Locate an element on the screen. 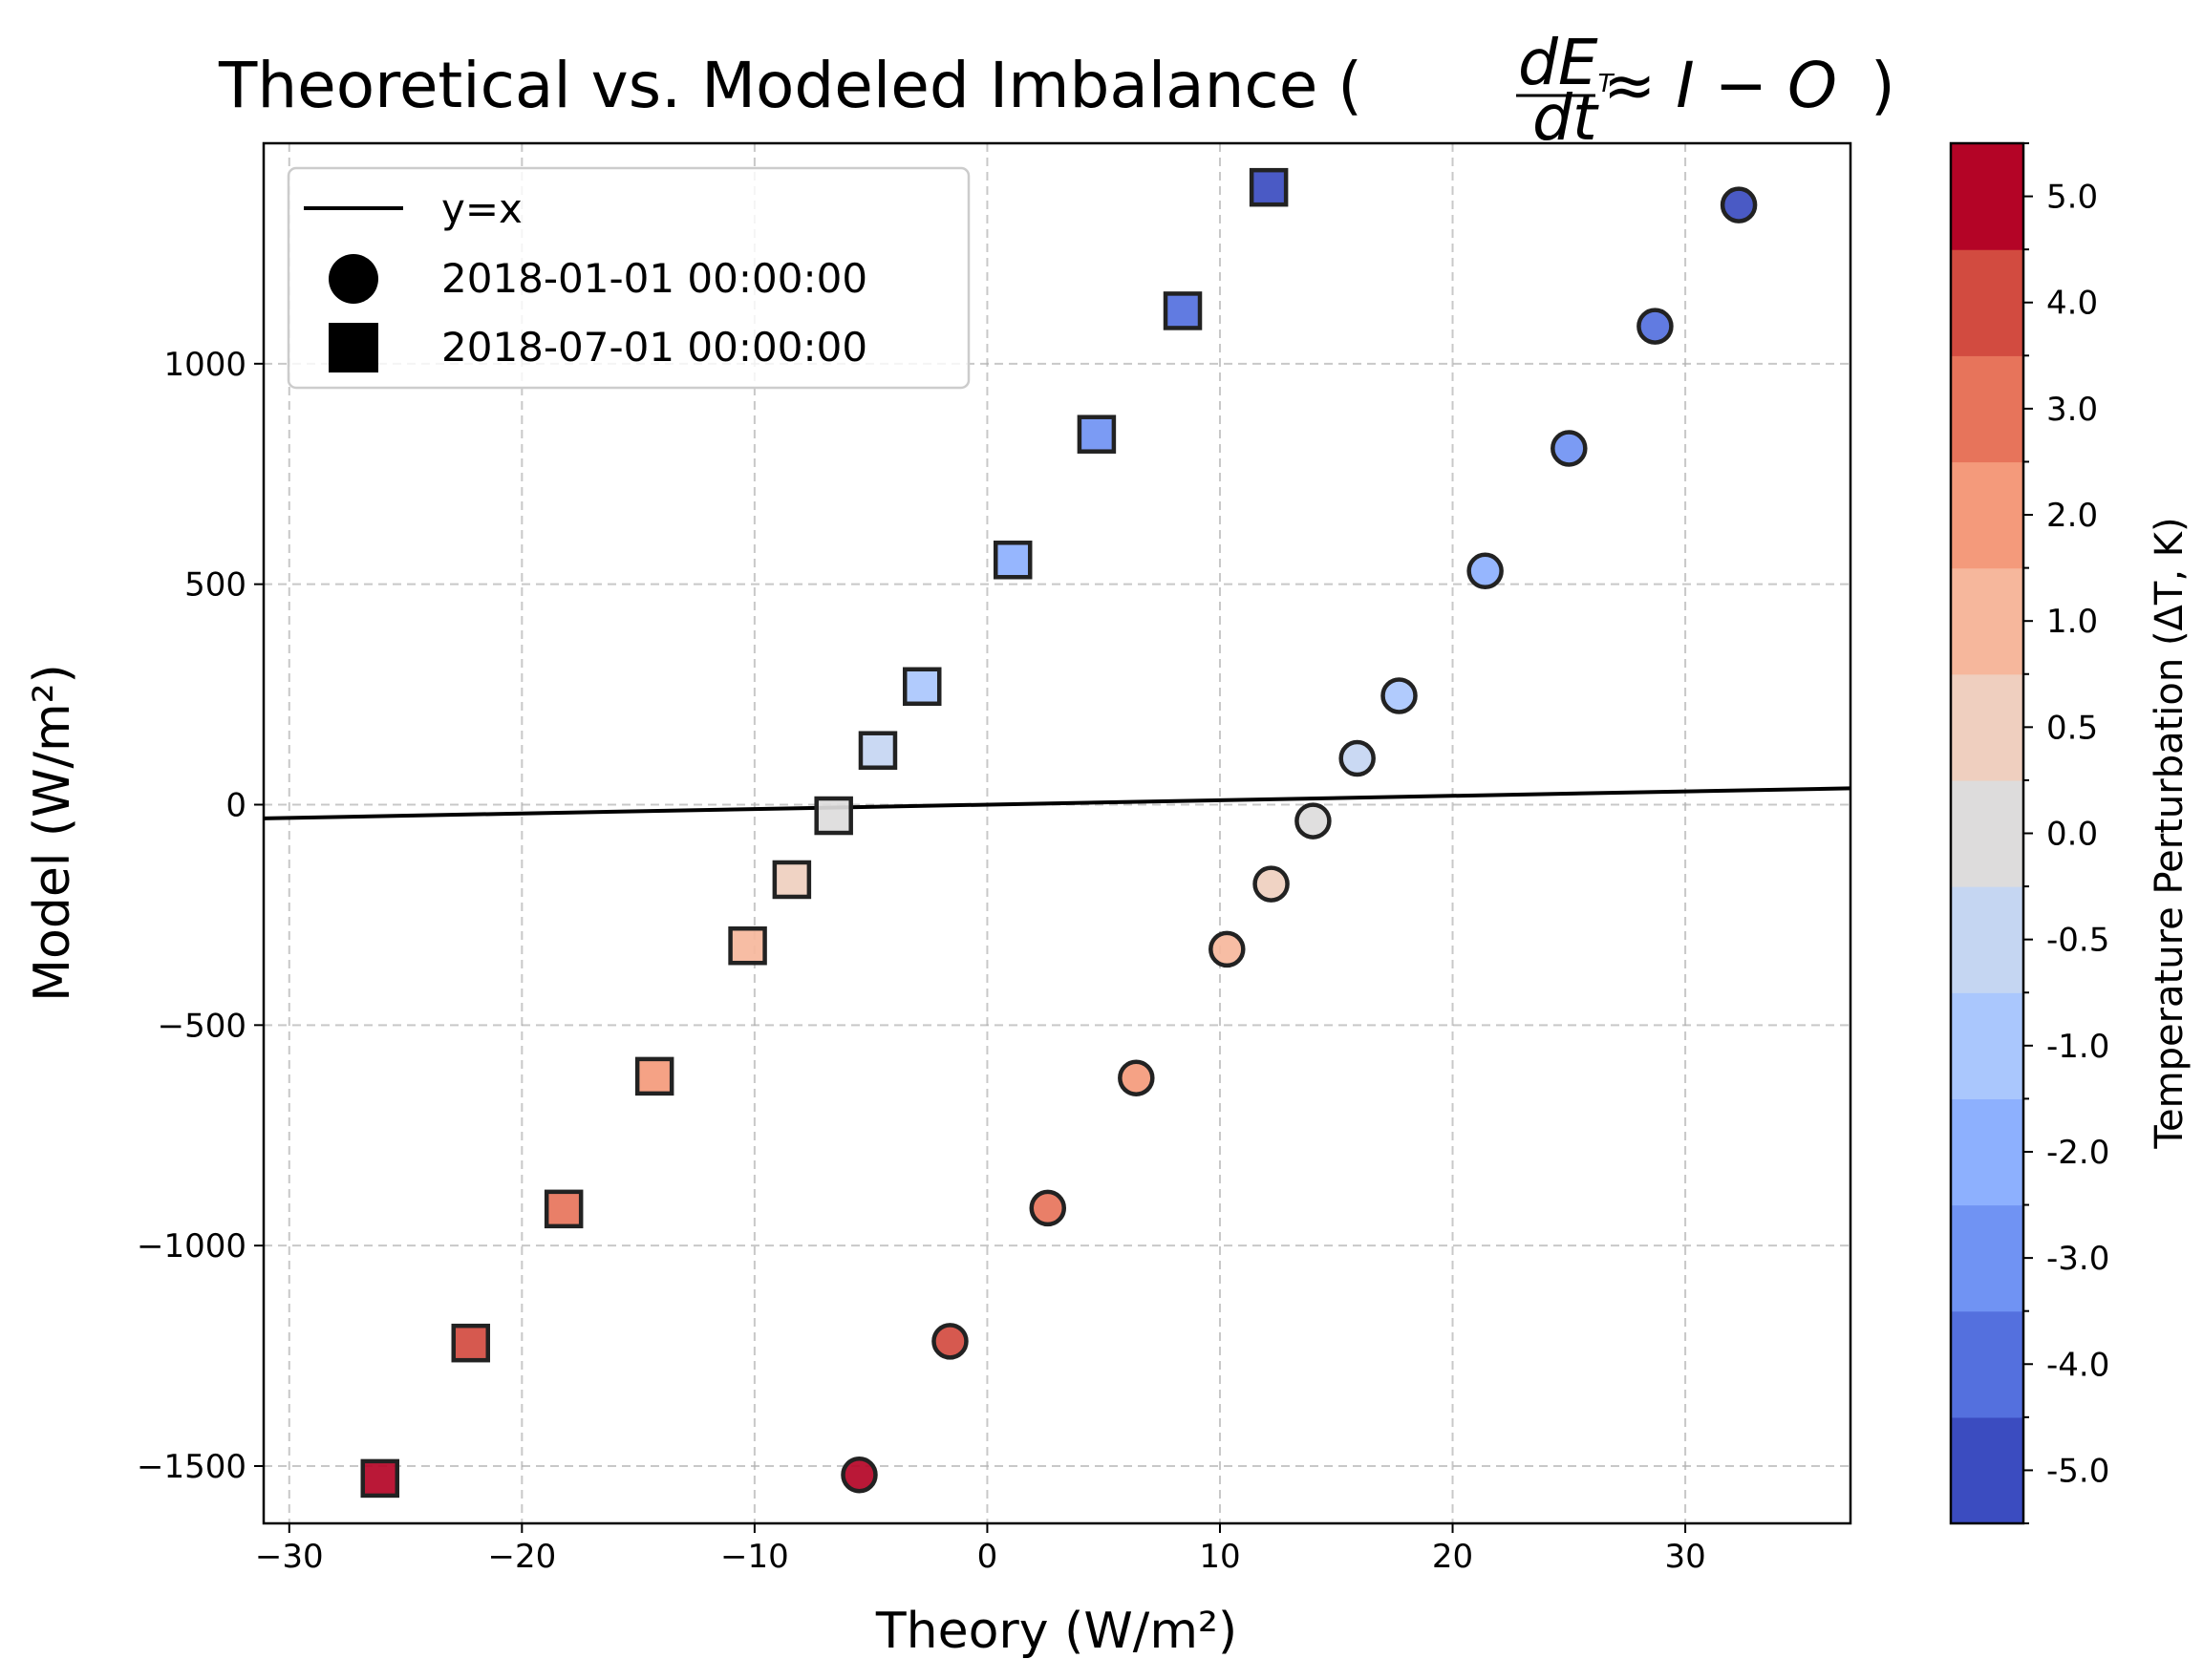  colorbar-tick-label: 1.0 is located at coordinates (2072, 622).